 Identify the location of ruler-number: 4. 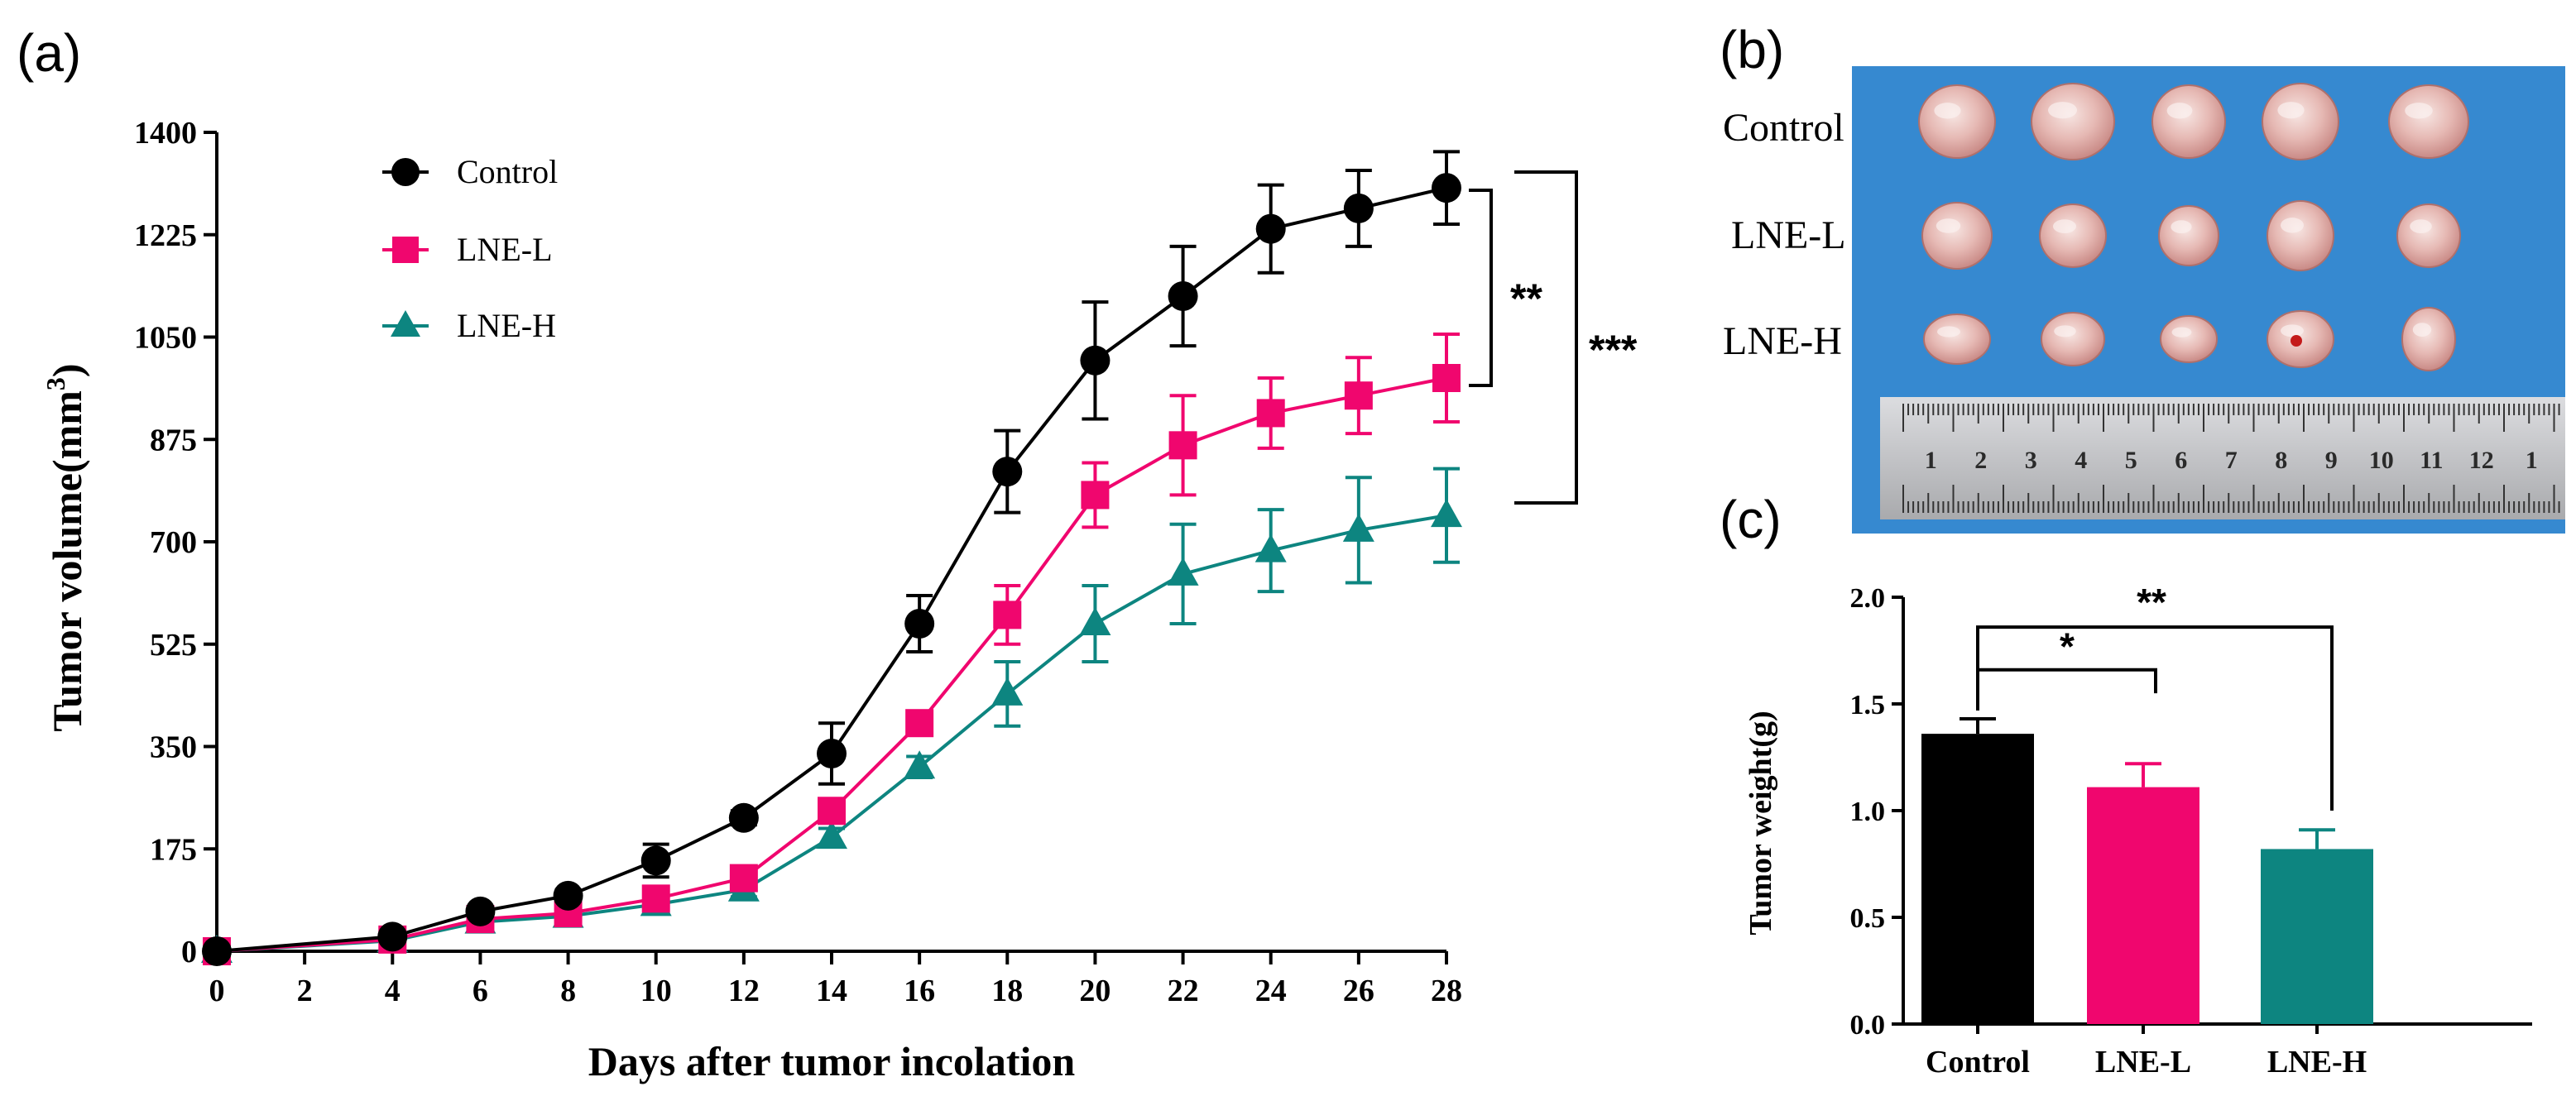
(2081, 460).